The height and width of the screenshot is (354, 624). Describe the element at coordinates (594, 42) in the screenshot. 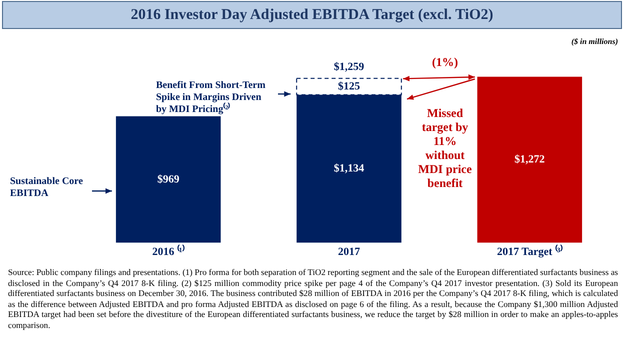

I see `text: ($ in millions)` at that location.